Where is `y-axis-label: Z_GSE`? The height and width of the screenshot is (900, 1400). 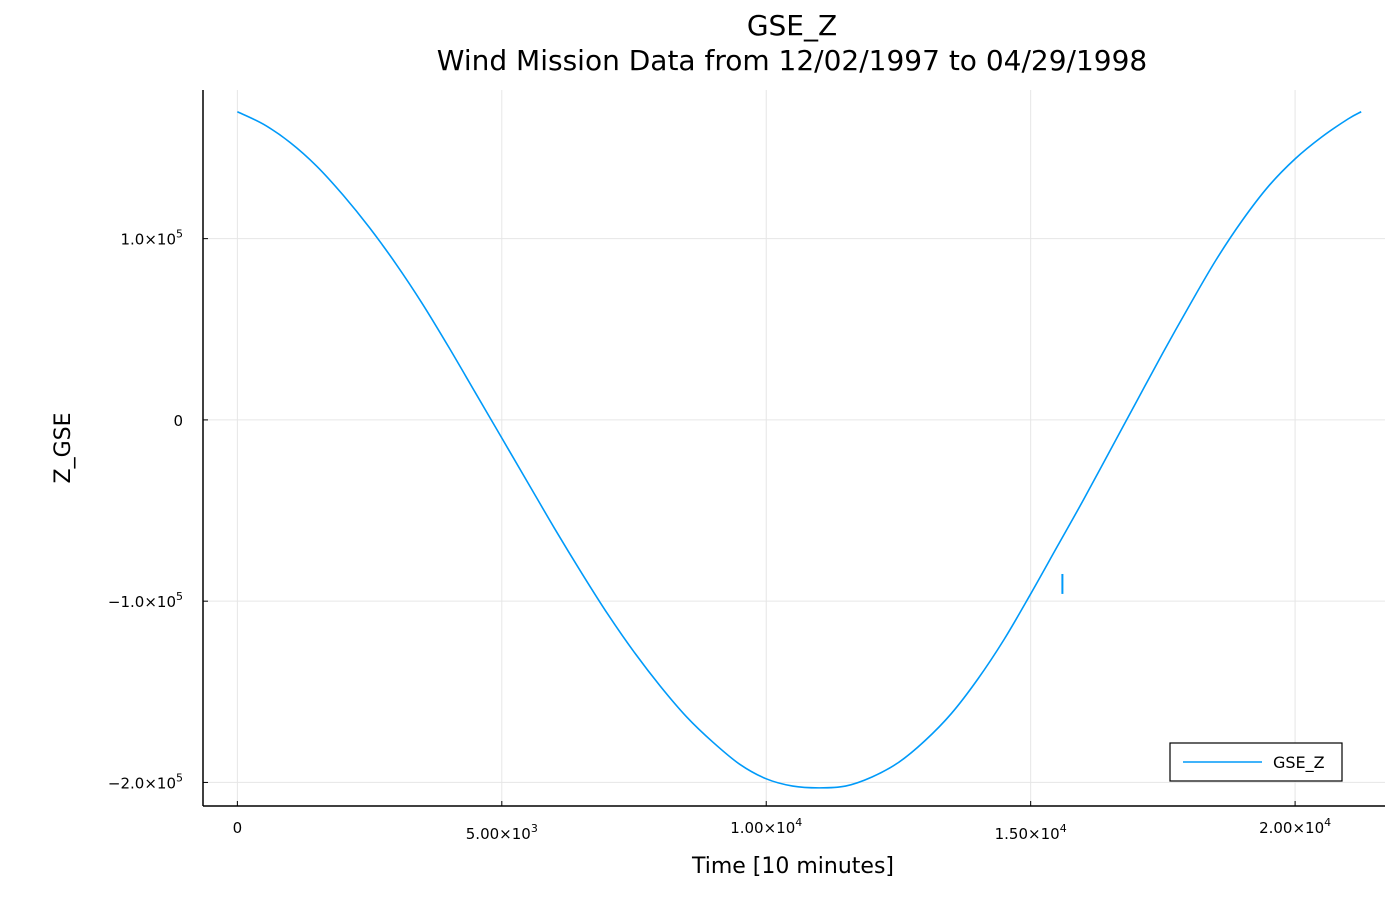
y-axis-label: Z_GSE is located at coordinates (63, 448).